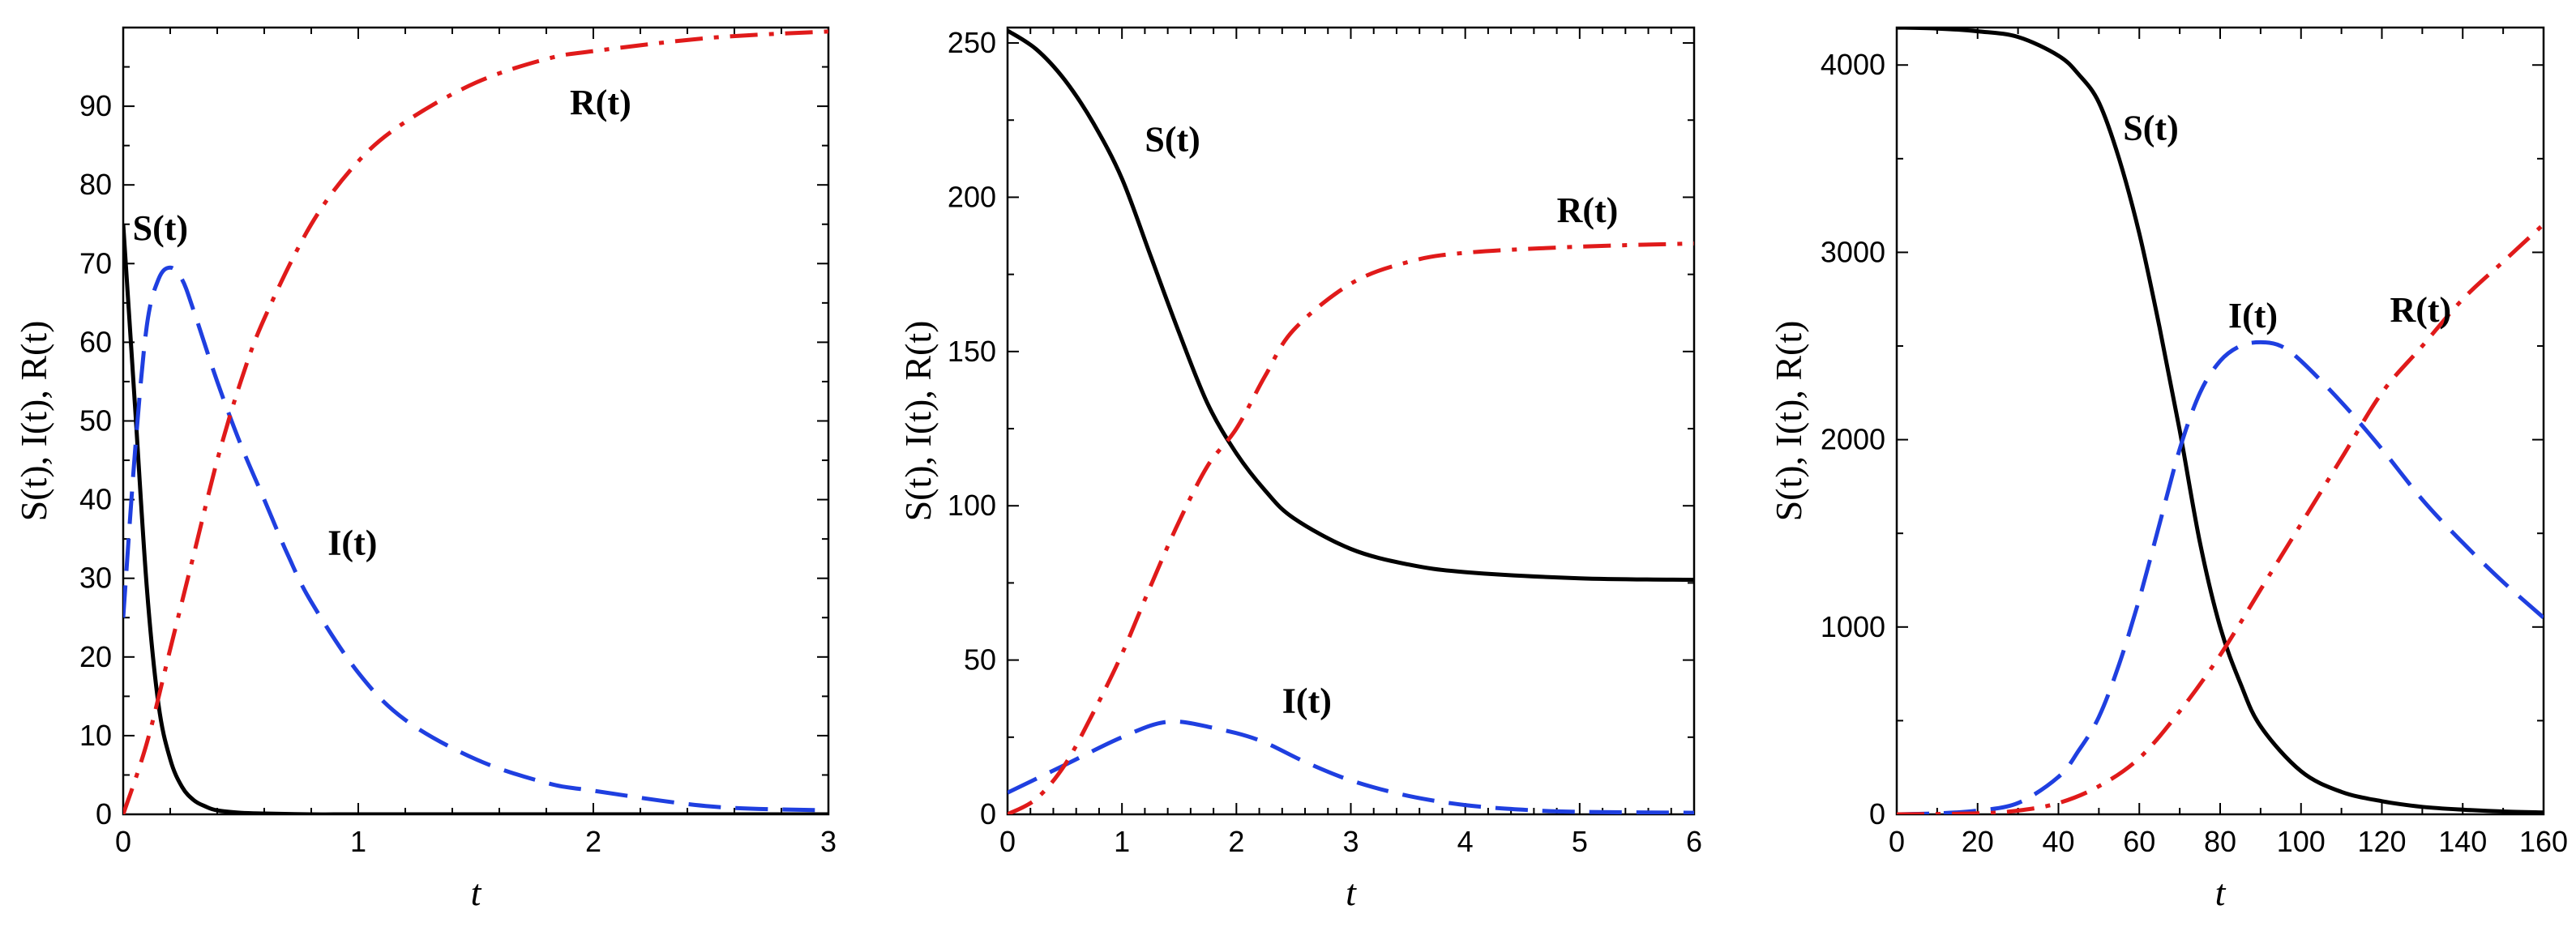  I want to click on x-tick-label: 4, so click(1465, 841).